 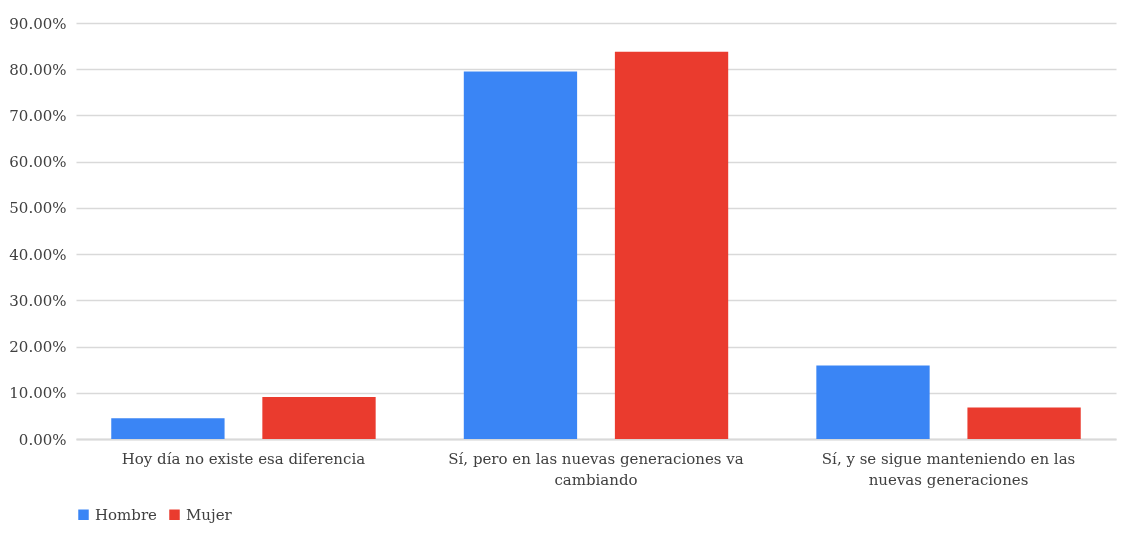 I want to click on y-tick-label: 90.00%, so click(x=38, y=23).